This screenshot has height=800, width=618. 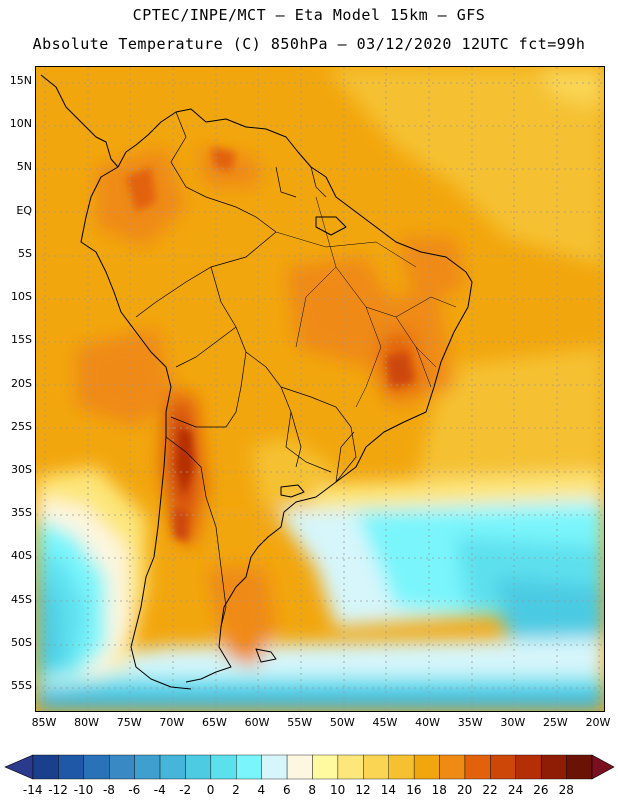 I want to click on colorbar-tick-label: -2, so click(x=185, y=790).